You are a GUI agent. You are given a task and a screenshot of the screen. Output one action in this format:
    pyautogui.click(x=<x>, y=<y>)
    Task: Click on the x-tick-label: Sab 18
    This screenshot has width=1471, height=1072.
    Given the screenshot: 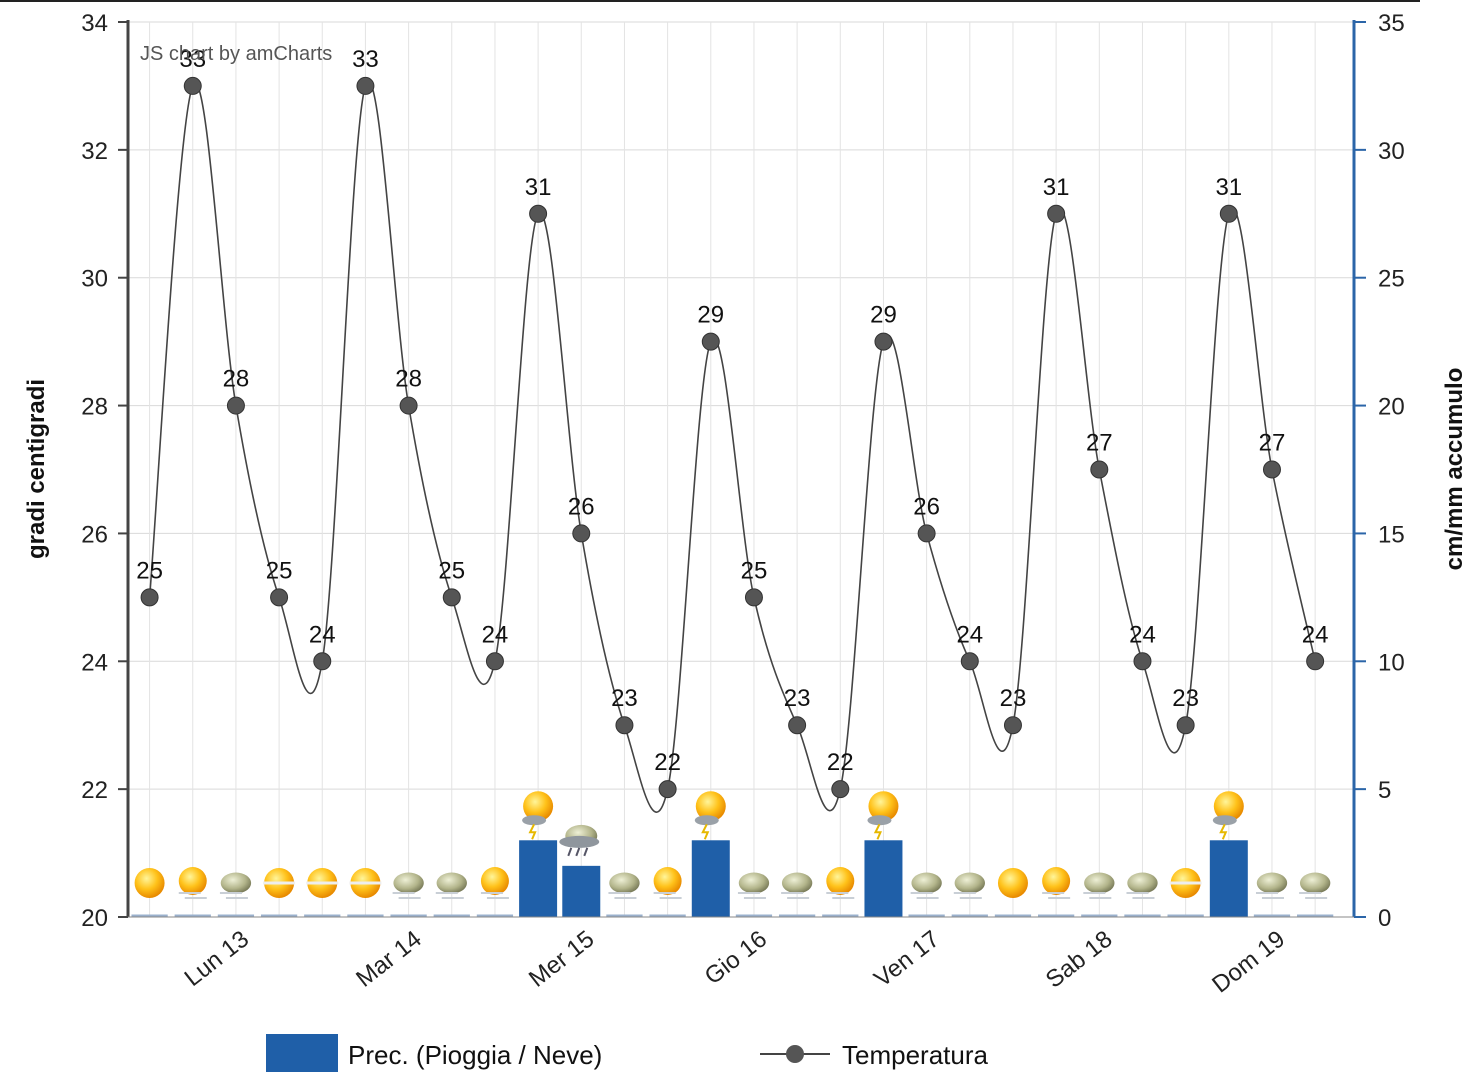 What is the action you would take?
    pyautogui.click(x=1079, y=959)
    